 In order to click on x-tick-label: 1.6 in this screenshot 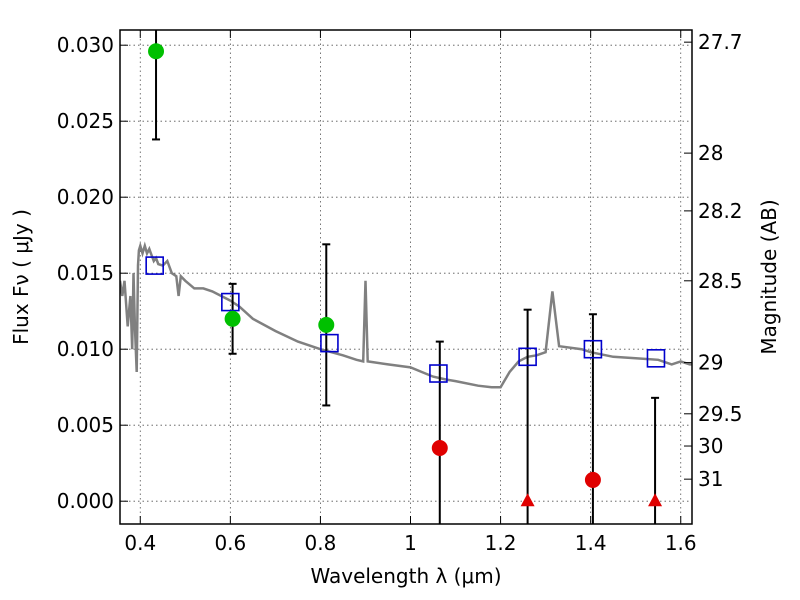, I will do `click(681, 543)`.